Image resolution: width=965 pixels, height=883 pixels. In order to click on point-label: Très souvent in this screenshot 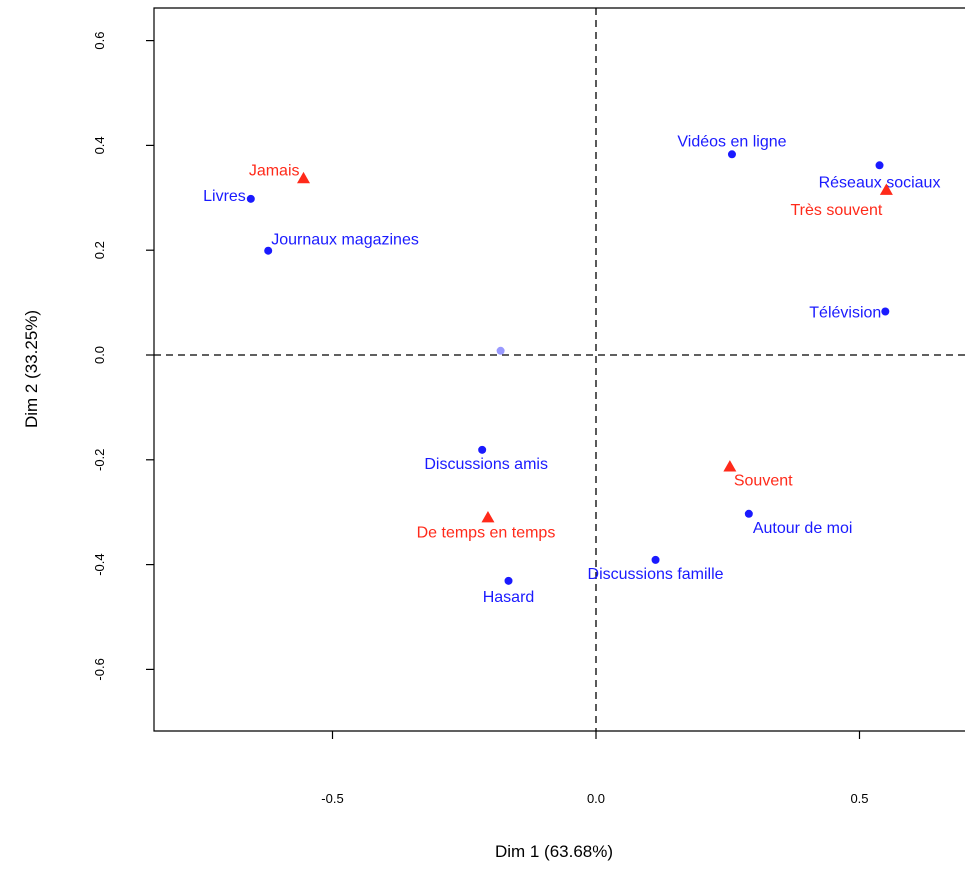, I will do `click(836, 210)`.